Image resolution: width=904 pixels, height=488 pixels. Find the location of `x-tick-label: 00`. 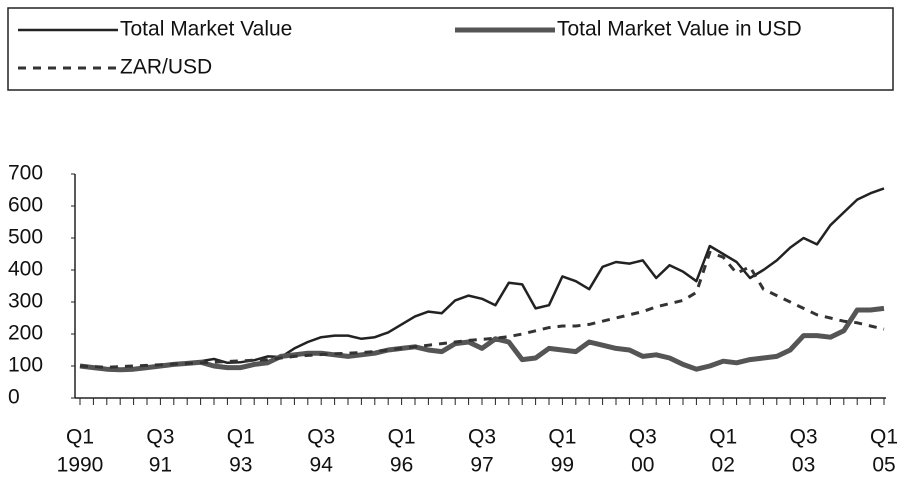

x-tick-label: 00 is located at coordinates (642, 465).